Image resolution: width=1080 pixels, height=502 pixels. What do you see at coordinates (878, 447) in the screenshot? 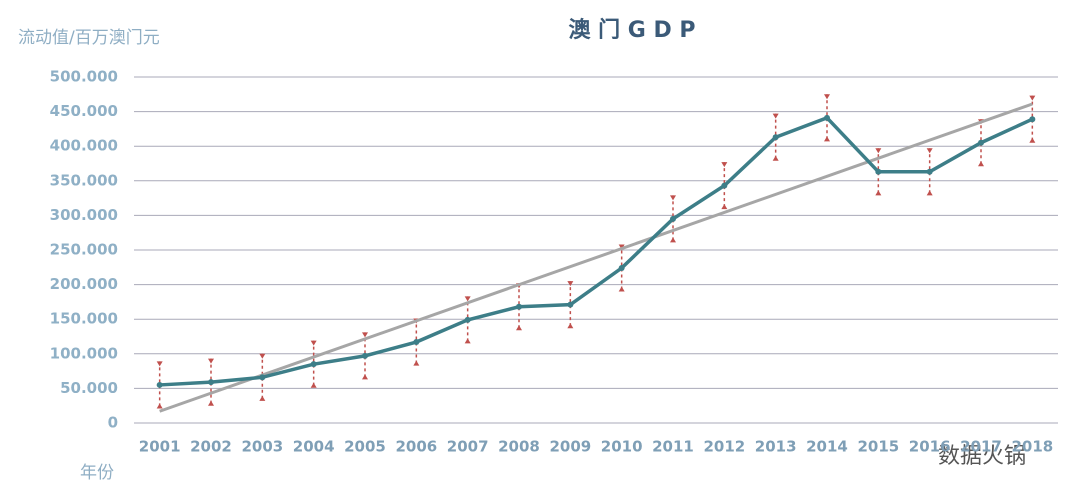
I see `x-tick-label: 2015` at bounding box center [878, 447].